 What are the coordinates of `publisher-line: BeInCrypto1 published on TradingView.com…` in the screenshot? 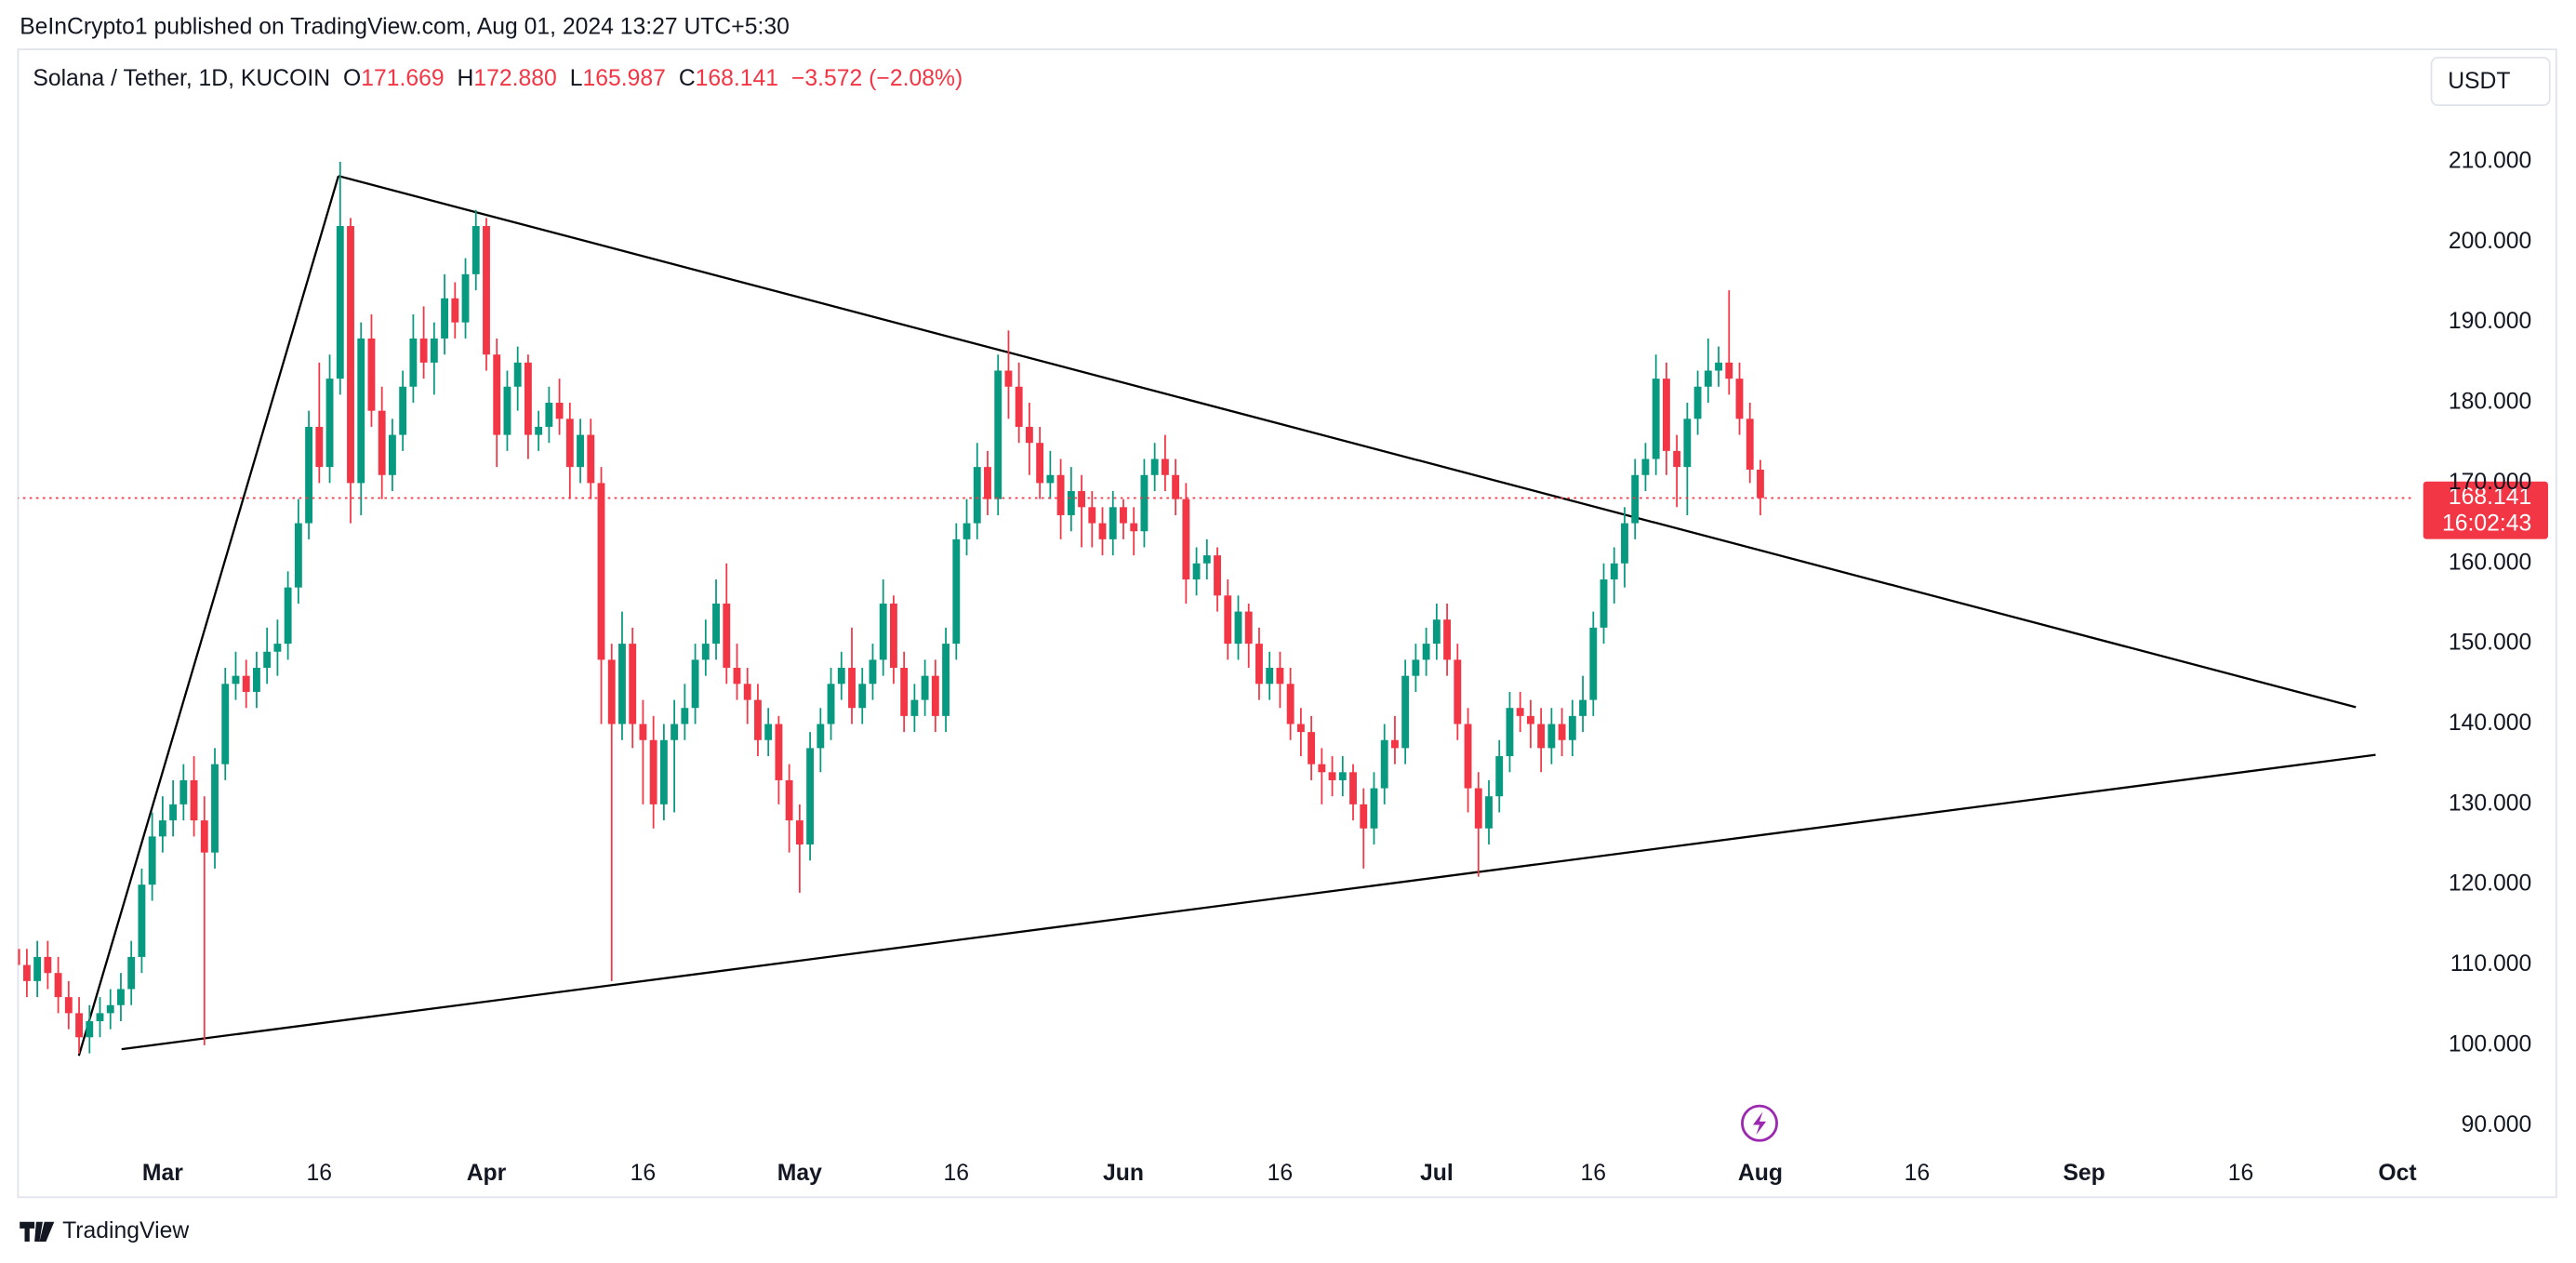 It's located at (405, 28).